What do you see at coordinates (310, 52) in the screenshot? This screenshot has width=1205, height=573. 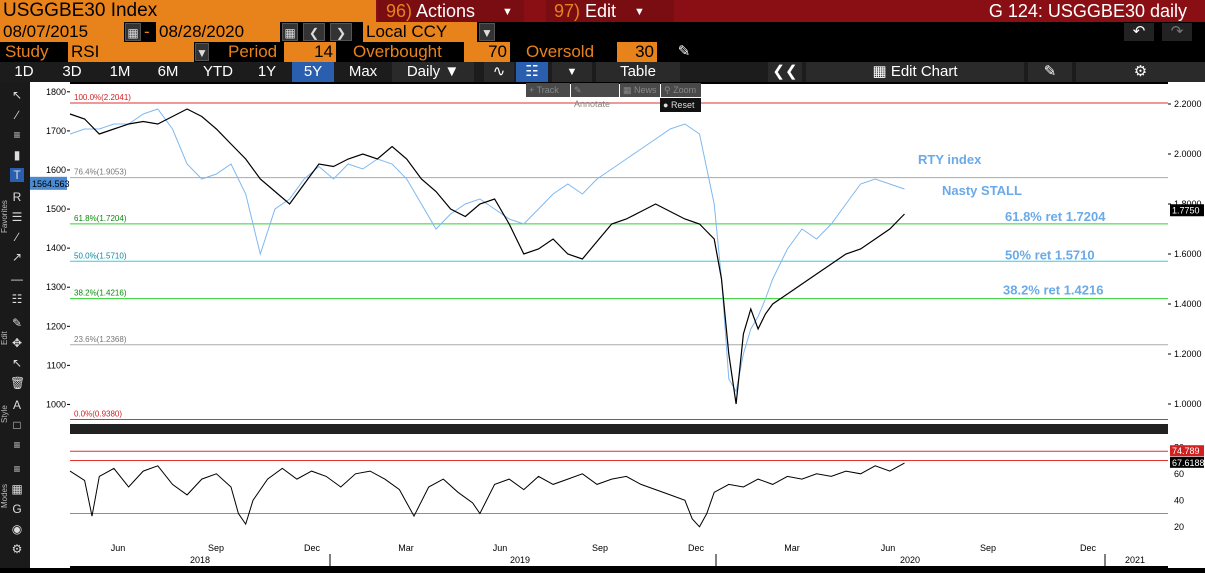 I see `period-field: 14` at bounding box center [310, 52].